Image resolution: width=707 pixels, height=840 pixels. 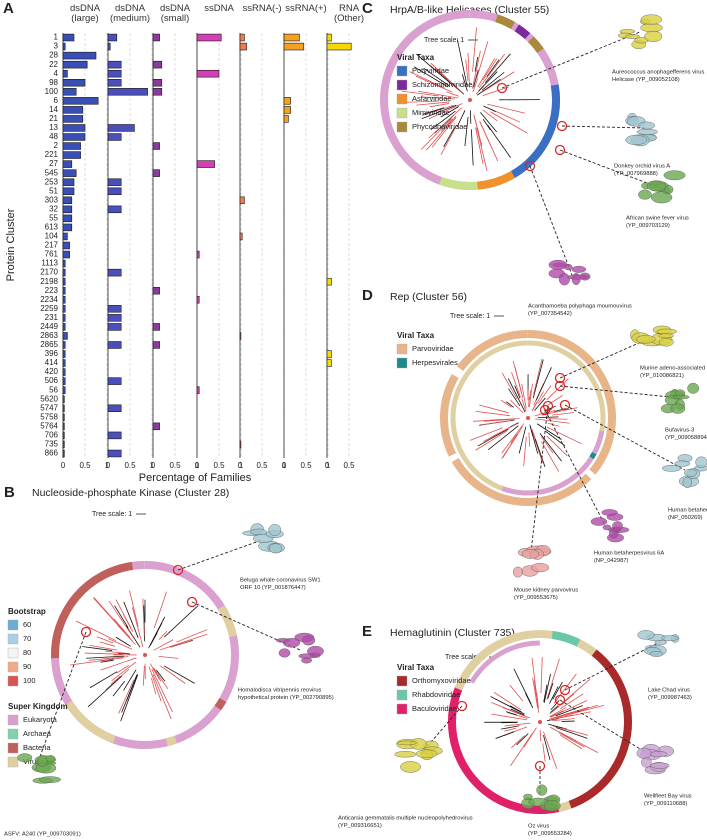 I want to click on panel-title: Rep (Cluster 56), so click(x=428, y=297).